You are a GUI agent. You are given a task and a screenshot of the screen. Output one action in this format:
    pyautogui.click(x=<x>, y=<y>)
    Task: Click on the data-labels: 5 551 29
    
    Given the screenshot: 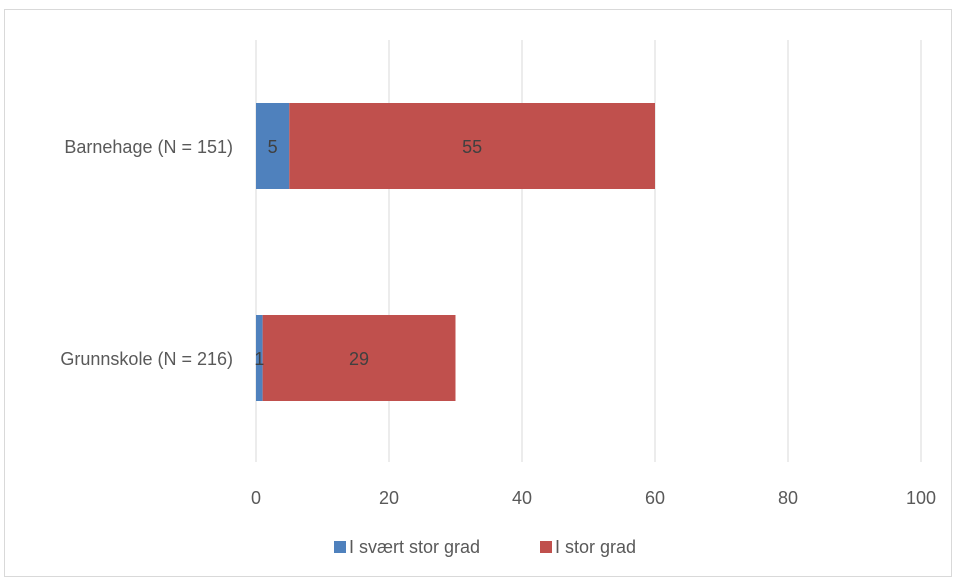 What is the action you would take?
    pyautogui.click(x=368, y=253)
    